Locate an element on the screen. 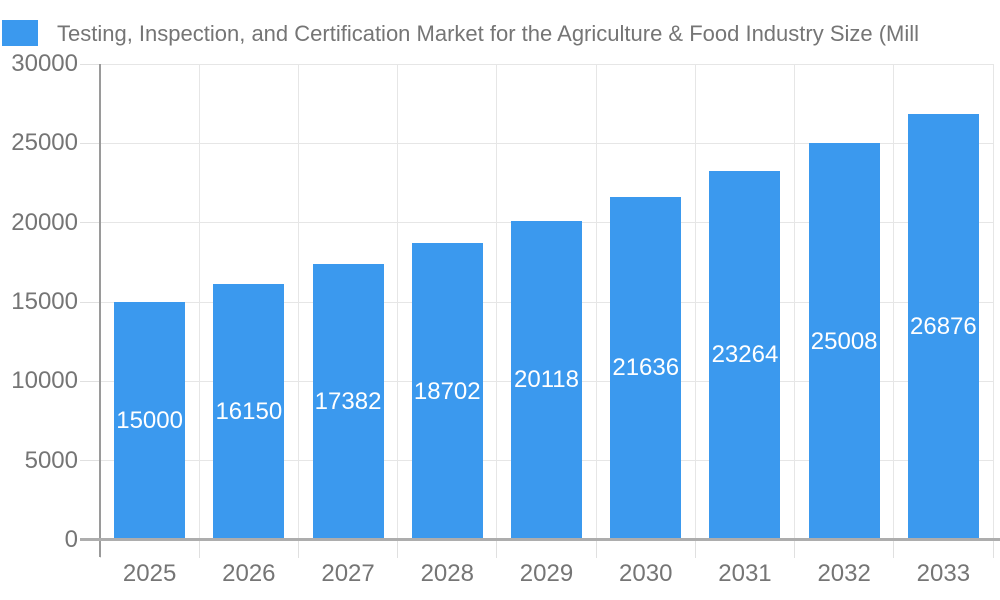 The image size is (1000, 600). x-axis-label: 2027 is located at coordinates (348, 573).